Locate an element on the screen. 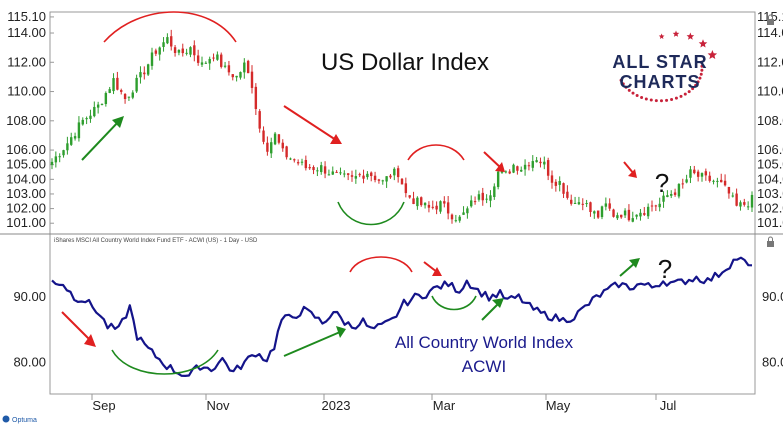  top-arc-red is located at coordinates (170, 27).